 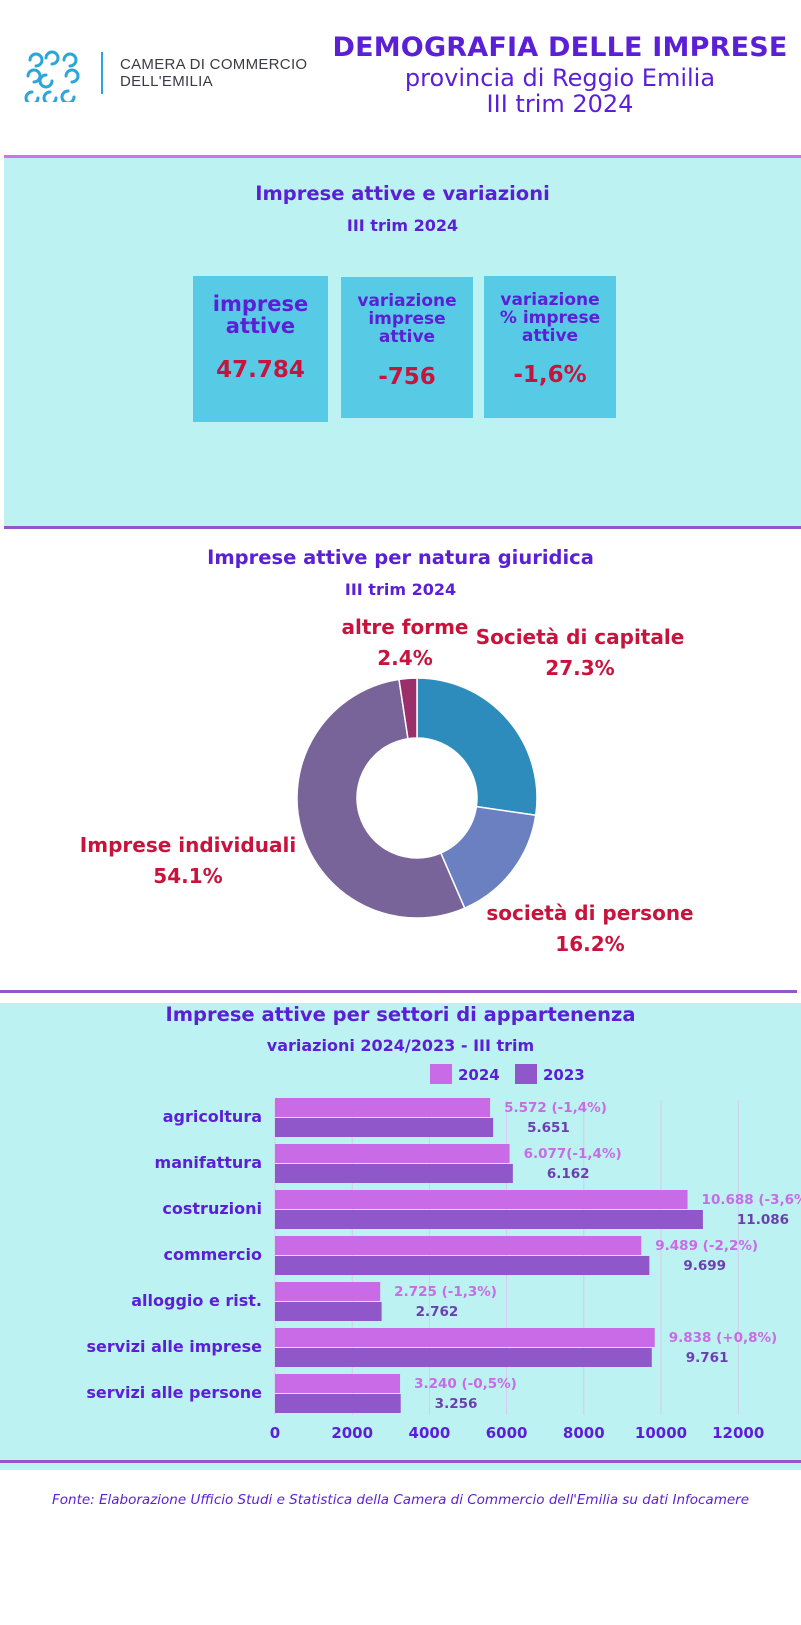 I want to click on logo-divider, so click(x=102, y=73).